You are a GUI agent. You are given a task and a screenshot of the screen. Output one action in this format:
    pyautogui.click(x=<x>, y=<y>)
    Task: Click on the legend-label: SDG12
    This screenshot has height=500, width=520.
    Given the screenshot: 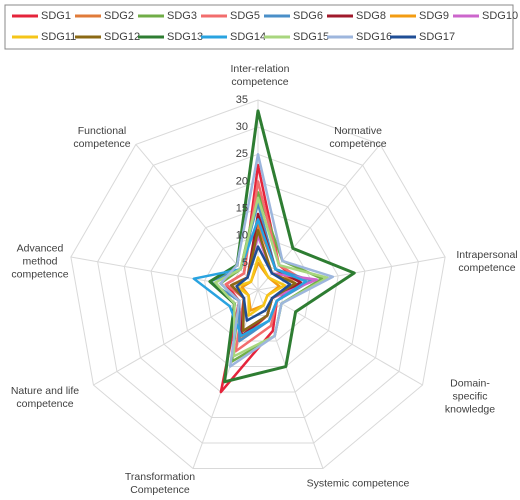 What is the action you would take?
    pyautogui.click(x=122, y=37)
    